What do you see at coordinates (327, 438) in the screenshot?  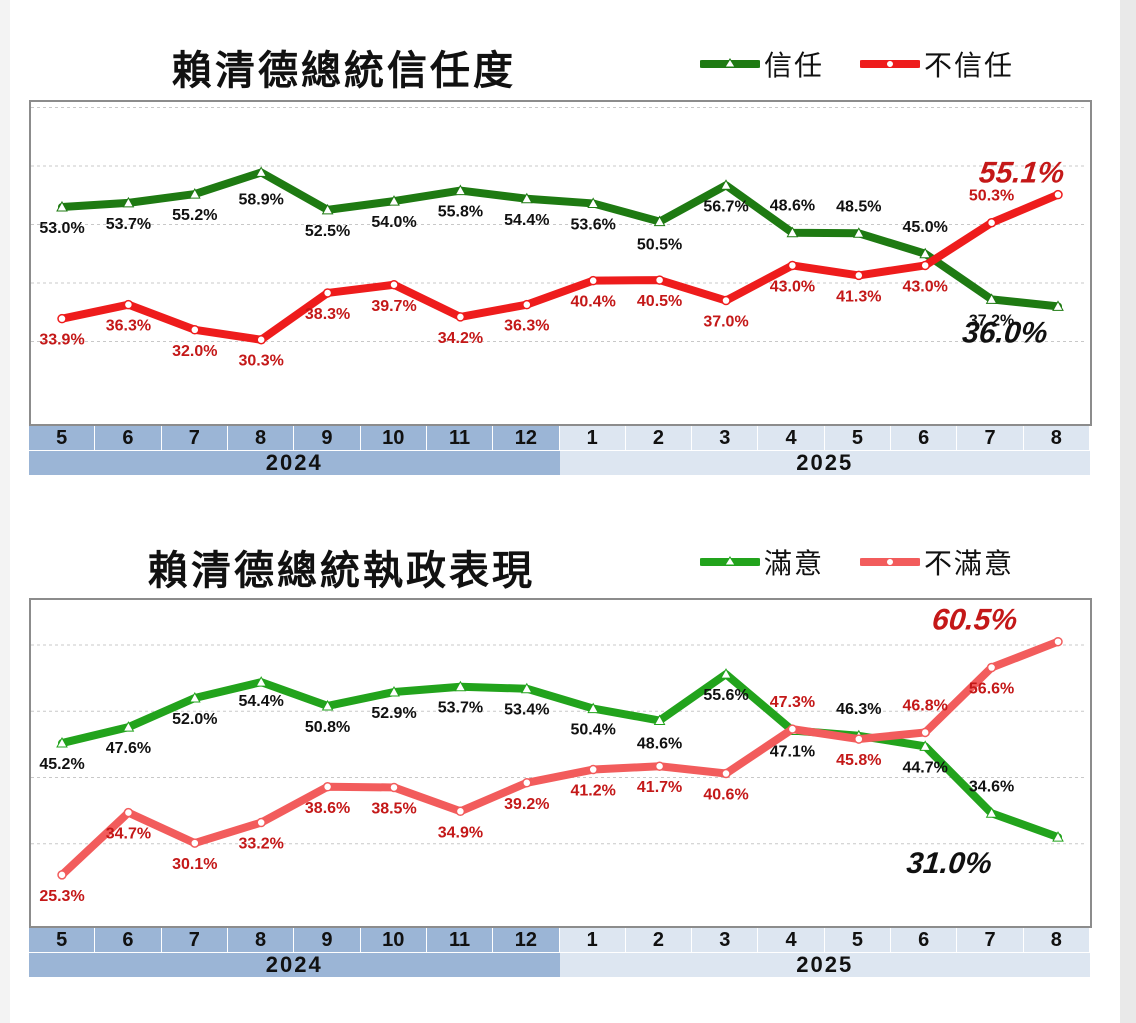 I see `month-tick: 9` at bounding box center [327, 438].